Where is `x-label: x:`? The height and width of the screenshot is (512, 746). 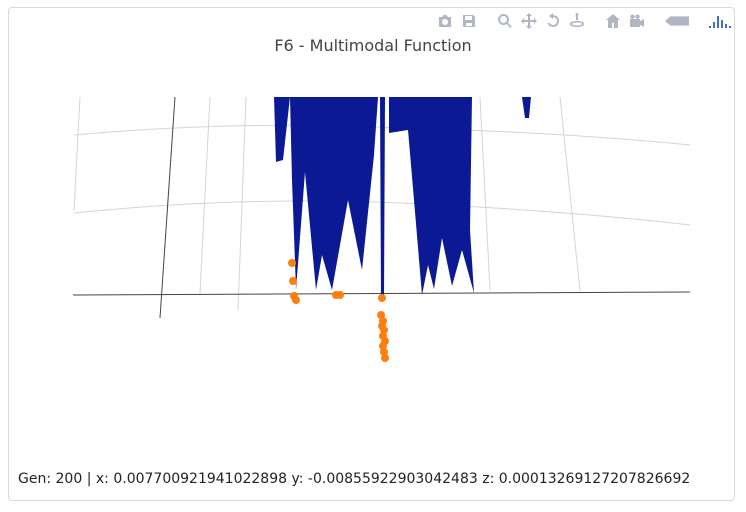
x-label: x: is located at coordinates (102, 479).